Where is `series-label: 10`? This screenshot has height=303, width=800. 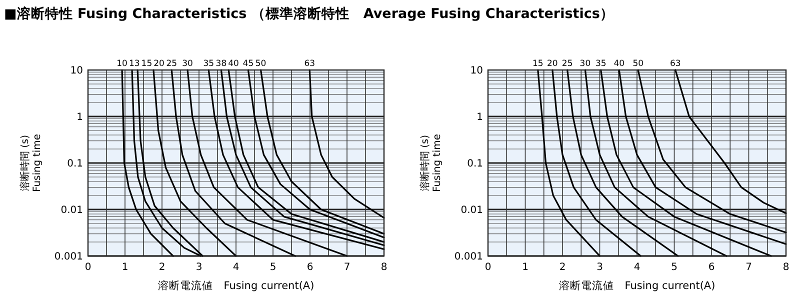 series-label: 10 is located at coordinates (122, 64).